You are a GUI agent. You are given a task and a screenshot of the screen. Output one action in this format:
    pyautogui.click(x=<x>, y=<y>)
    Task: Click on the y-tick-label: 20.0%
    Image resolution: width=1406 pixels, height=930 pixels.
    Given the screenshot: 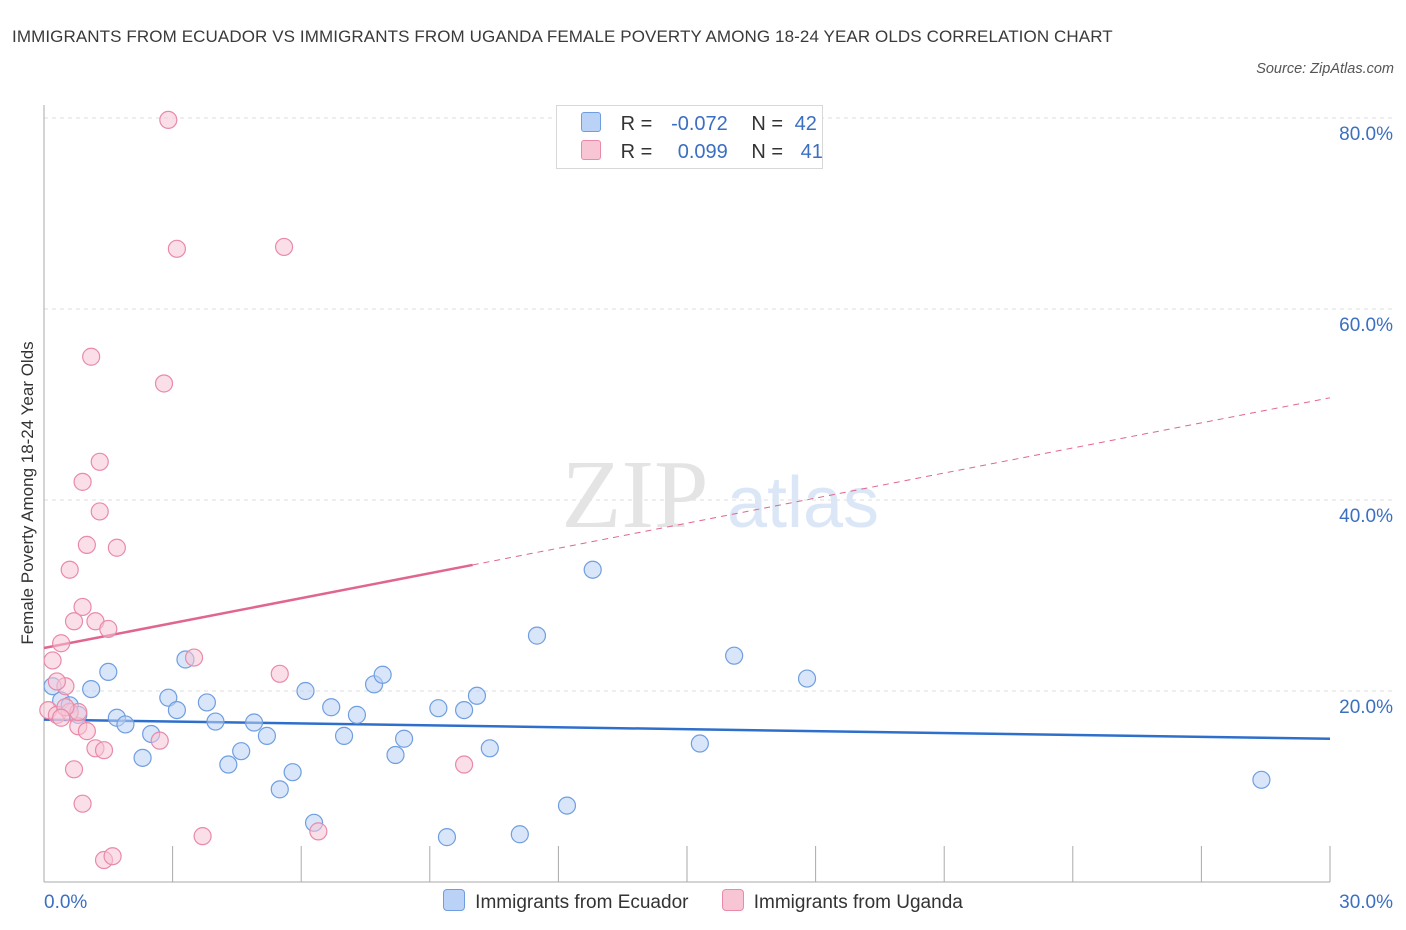 What is the action you would take?
    pyautogui.click(x=1366, y=707)
    